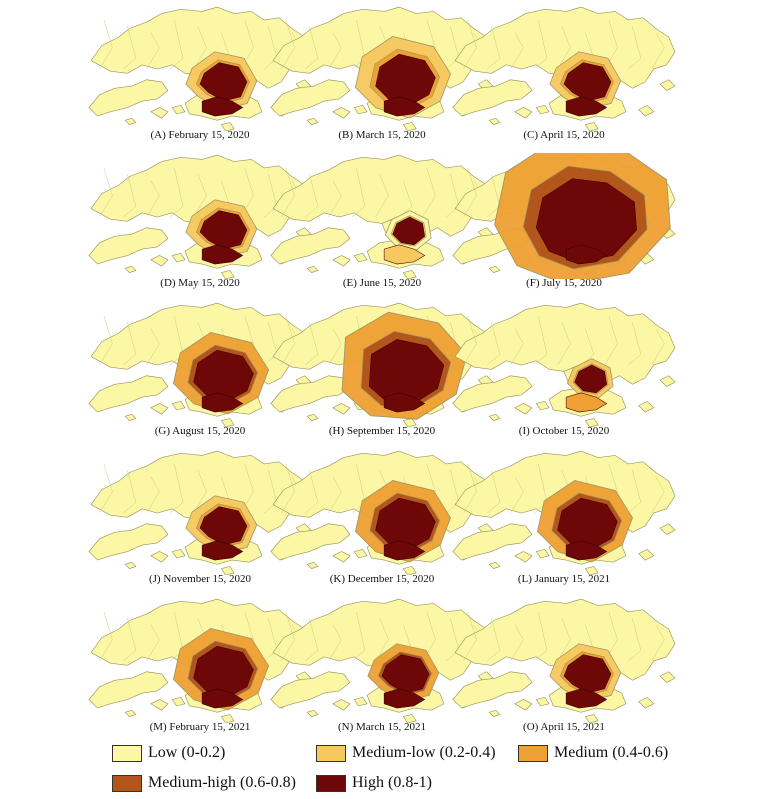 Image resolution: width=766 pixels, height=799 pixels. I want to click on legend-item-high: High (0.8-1), so click(374, 783).